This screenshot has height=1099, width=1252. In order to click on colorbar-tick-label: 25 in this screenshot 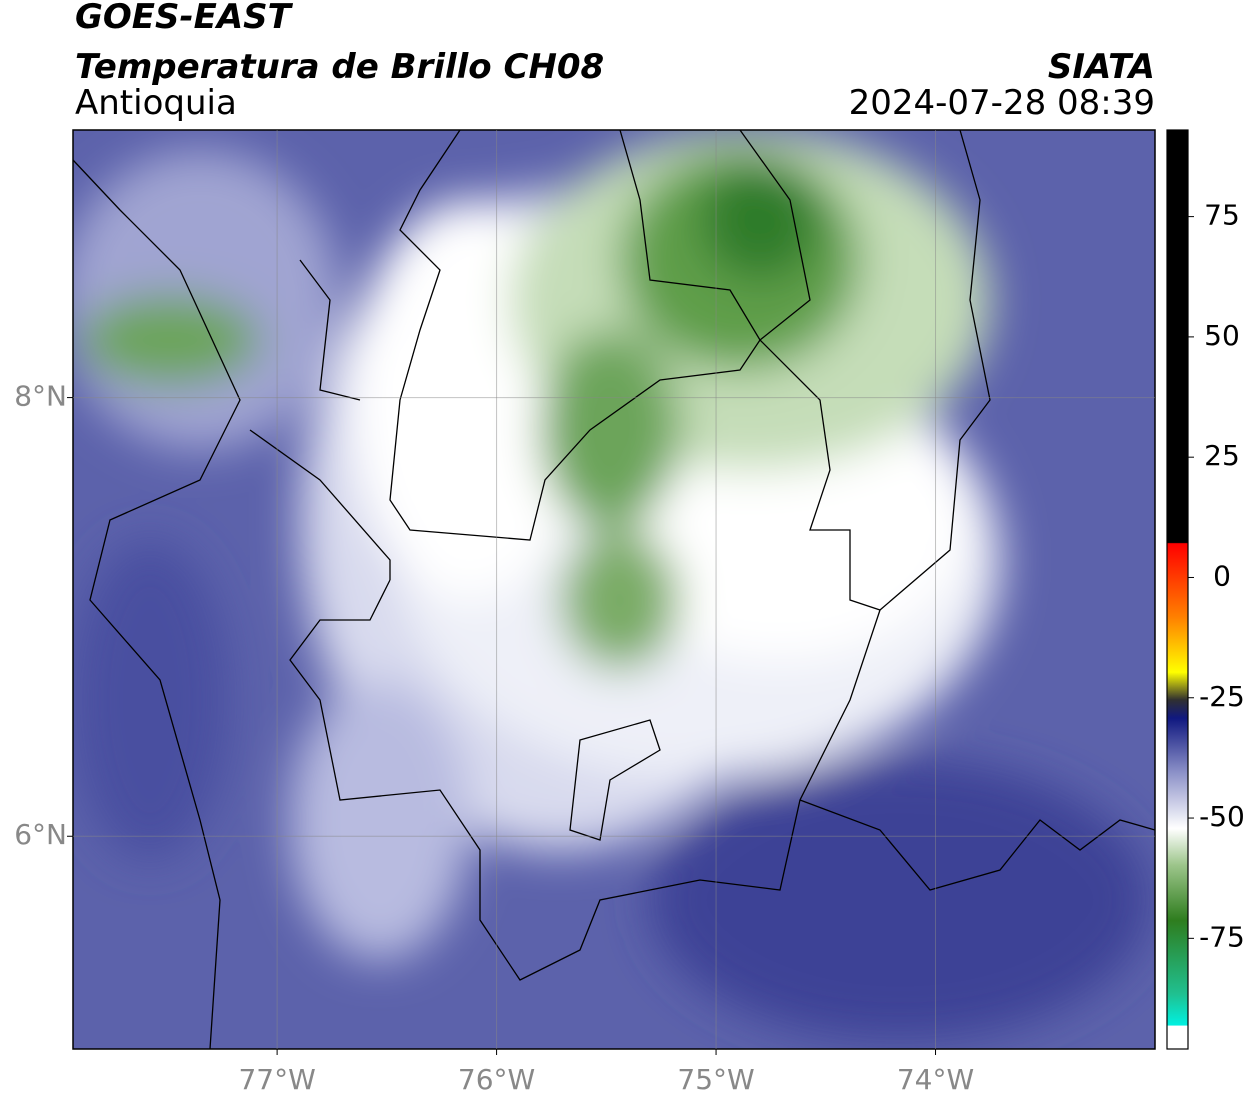, I will do `click(1222, 455)`.